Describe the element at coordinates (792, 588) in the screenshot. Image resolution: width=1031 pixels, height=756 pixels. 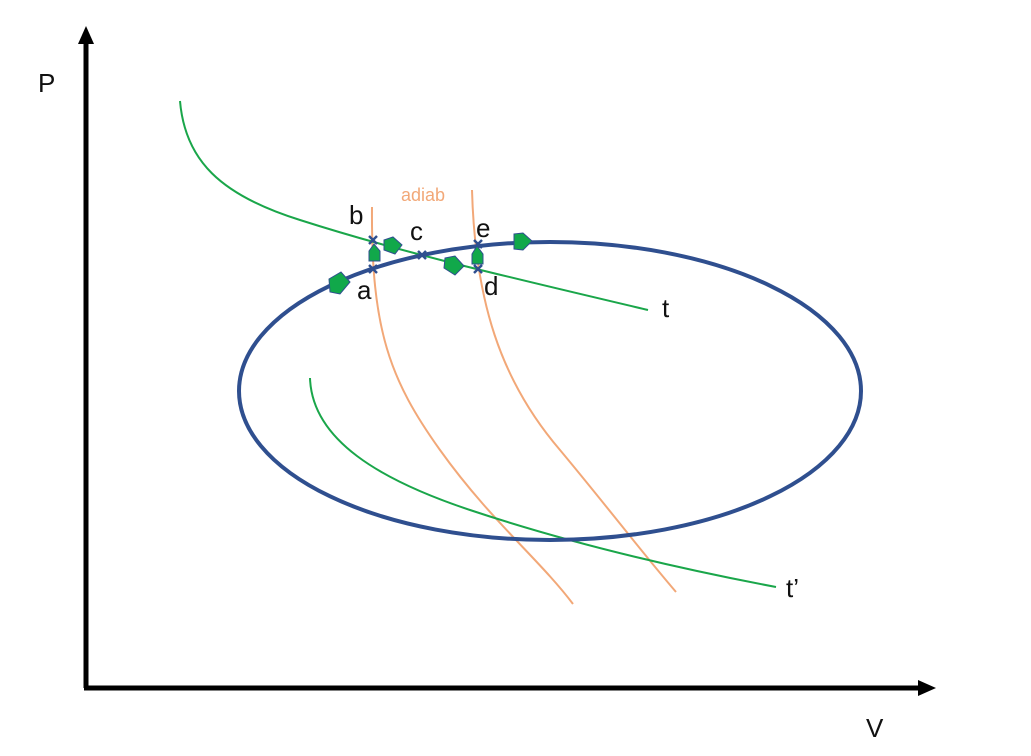
I see `isotherm-lower-label: t’` at that location.